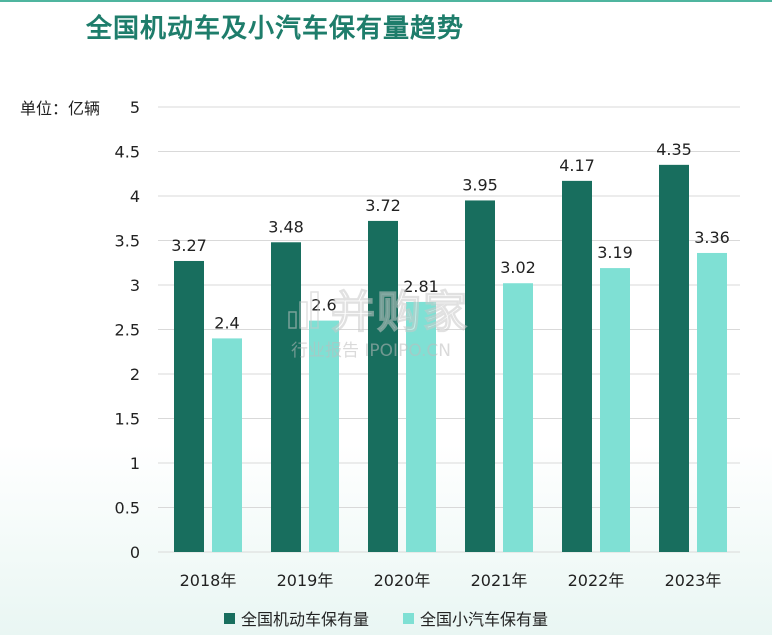 This screenshot has height=635, width=772. Describe the element at coordinates (383, 205) in the screenshot. I see `data-label: 3.72` at that location.